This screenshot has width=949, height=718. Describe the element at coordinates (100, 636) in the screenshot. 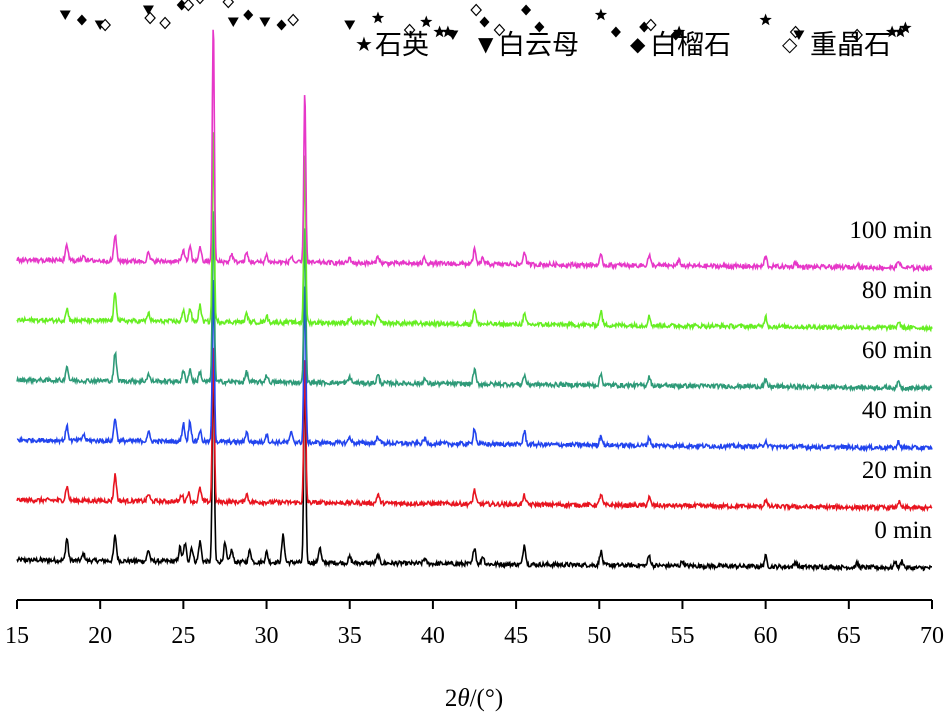

I see `x-tick-label-20: 20` at that location.